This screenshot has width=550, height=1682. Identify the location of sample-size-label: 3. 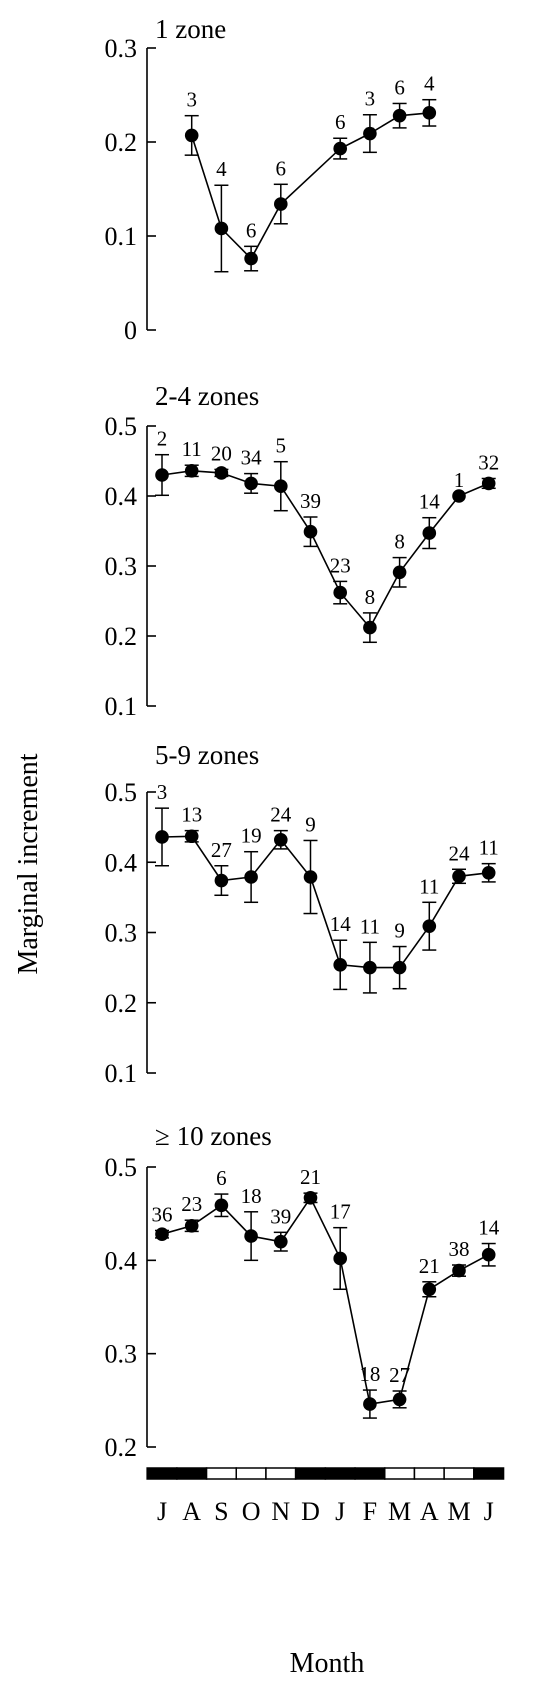
(370, 99).